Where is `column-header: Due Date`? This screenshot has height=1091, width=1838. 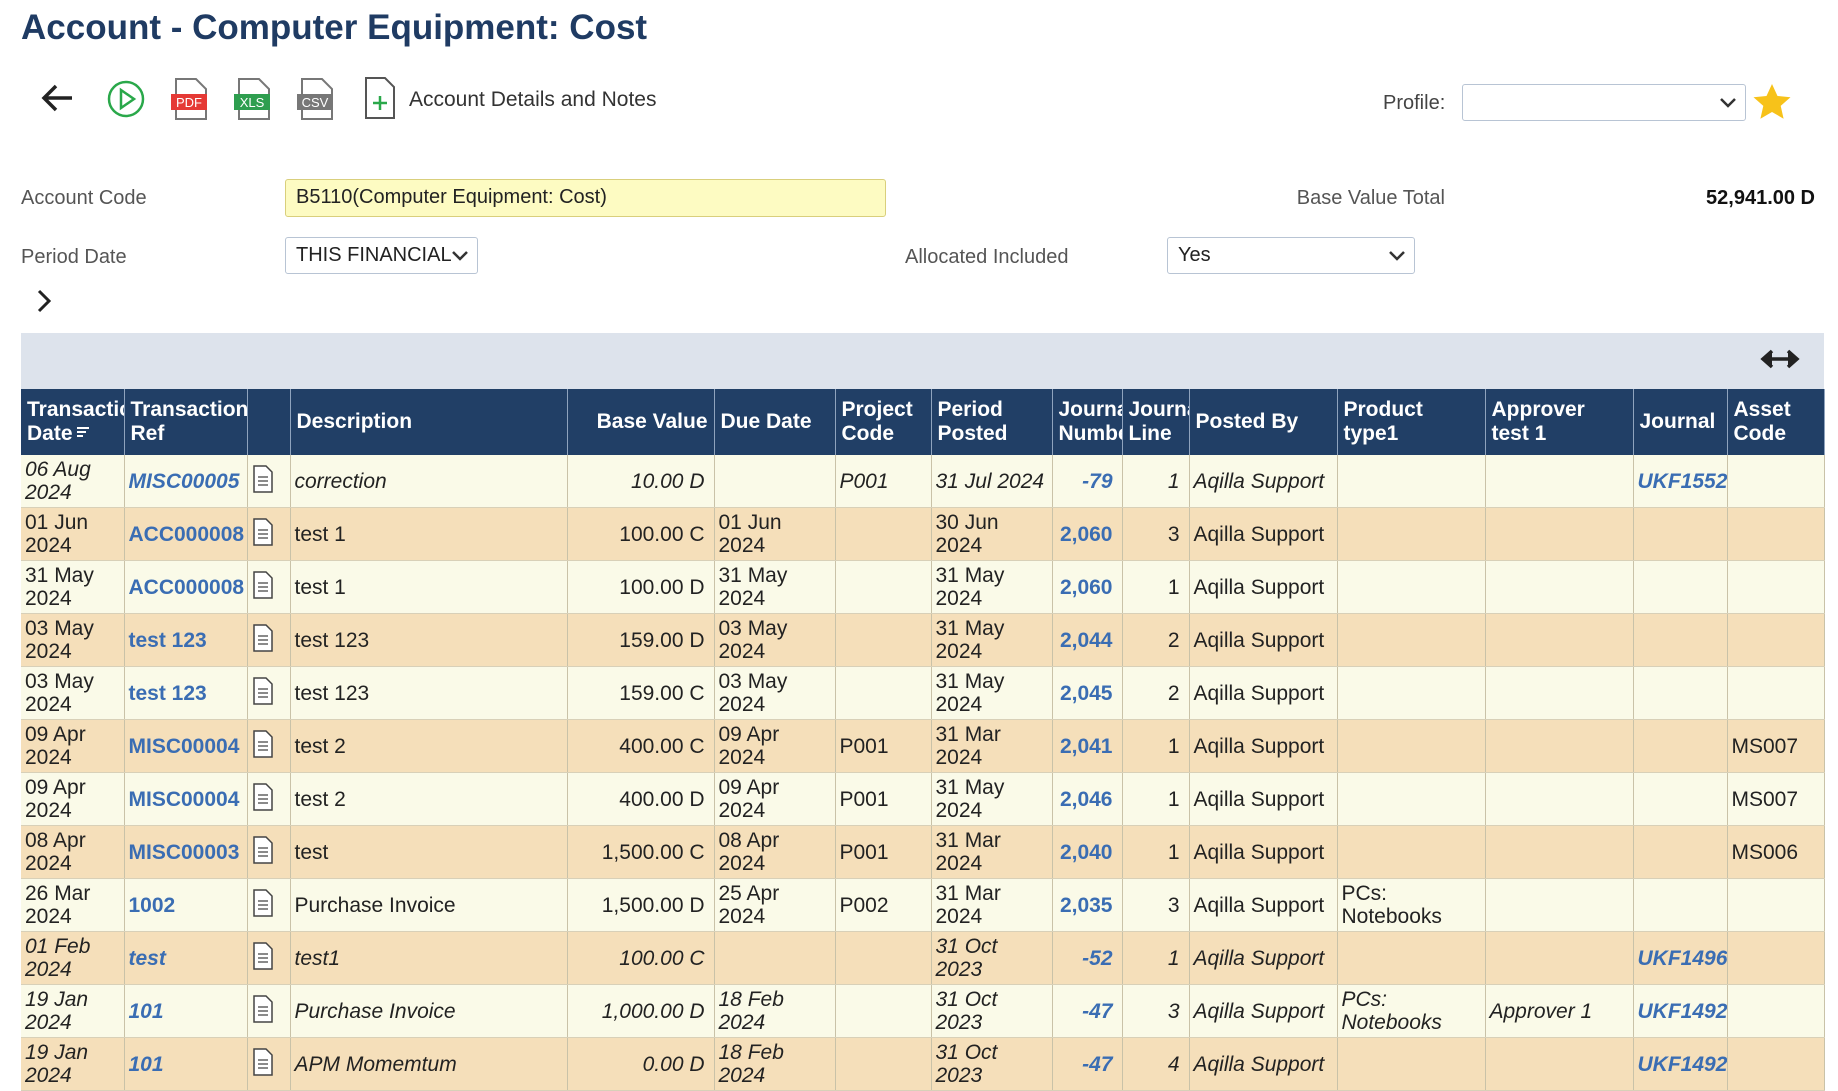 column-header: Due Date is located at coordinates (774, 422).